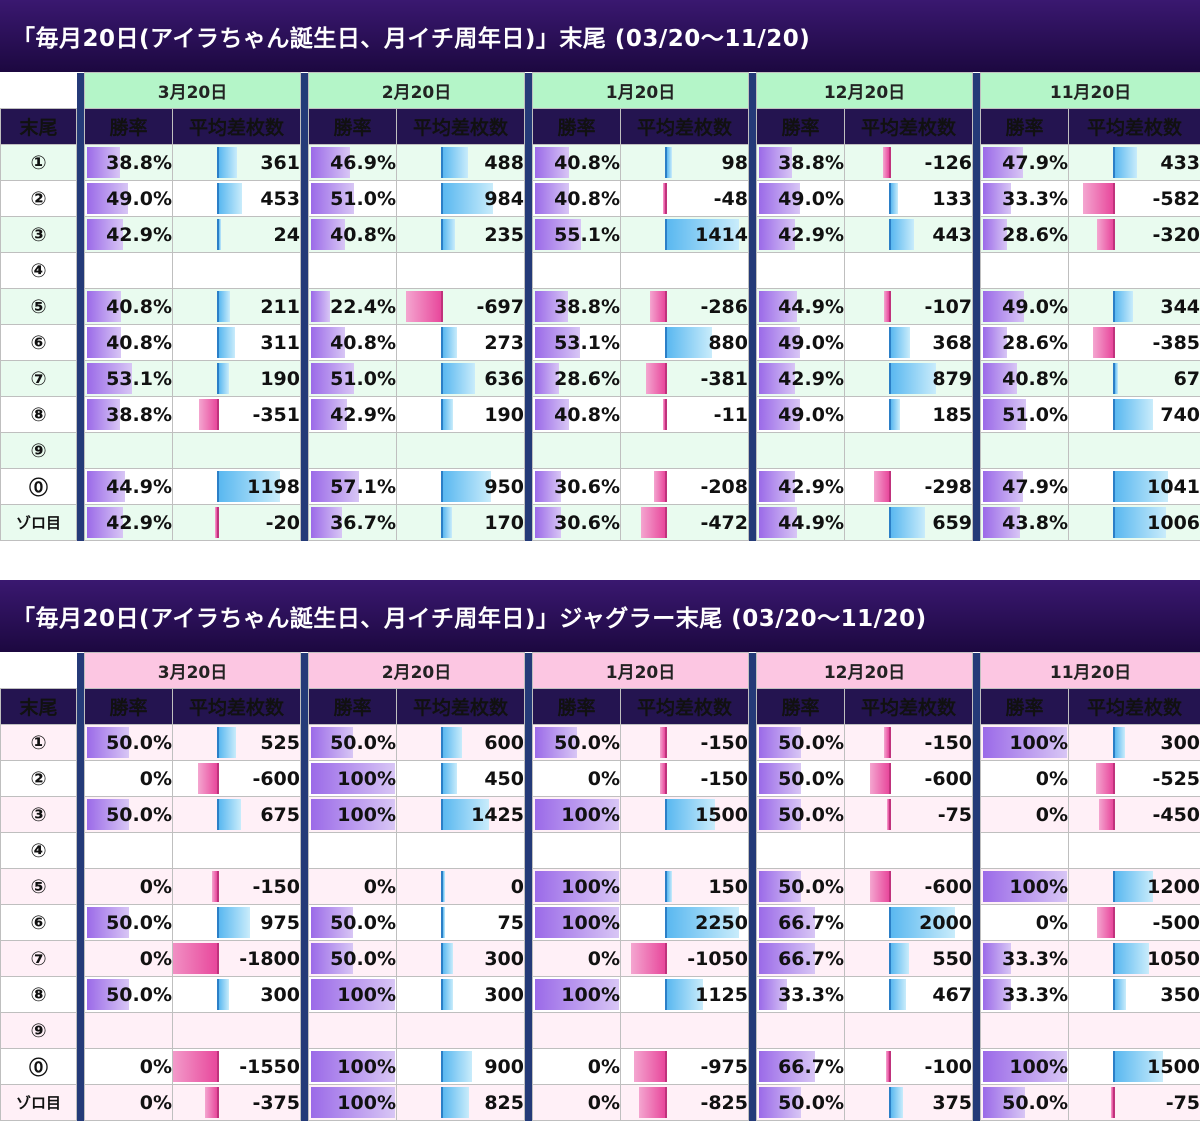 The height and width of the screenshot is (1124, 1200). Describe the element at coordinates (504, 162) in the screenshot. I see `avg-diff-value: 488` at that location.